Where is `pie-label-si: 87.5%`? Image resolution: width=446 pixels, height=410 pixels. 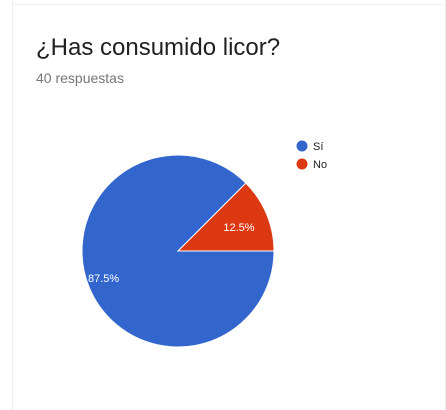
pie-label-si: 87.5% is located at coordinates (103, 279).